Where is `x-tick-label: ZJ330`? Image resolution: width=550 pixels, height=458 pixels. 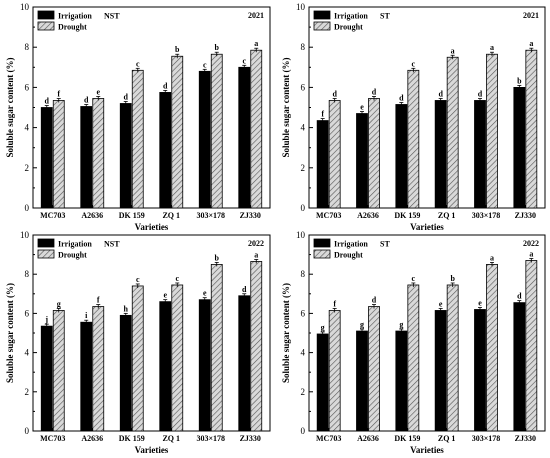 x-tick-label: ZJ330 is located at coordinates (250, 438).